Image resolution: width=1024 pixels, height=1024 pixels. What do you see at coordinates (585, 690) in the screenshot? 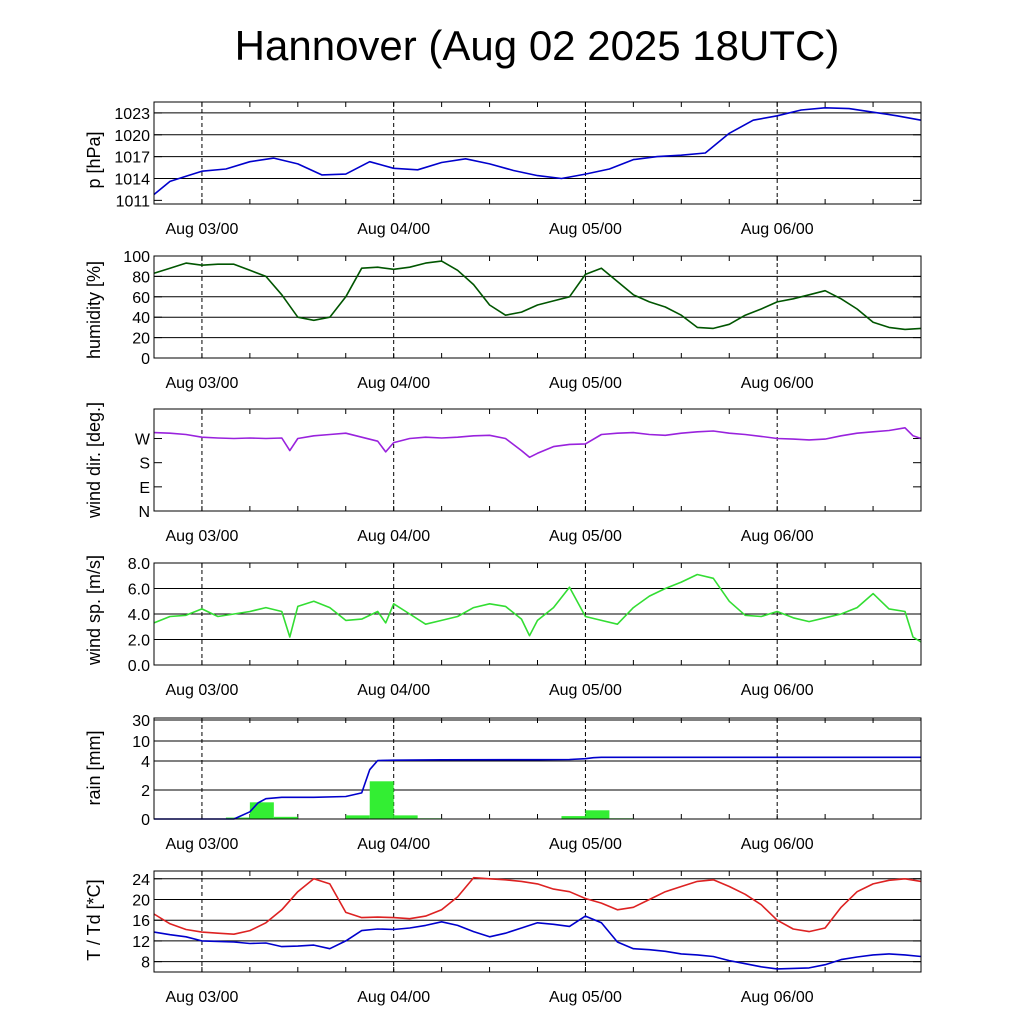
I see `wind_speed-x-tick-label: Aug 05/00` at bounding box center [585, 690].